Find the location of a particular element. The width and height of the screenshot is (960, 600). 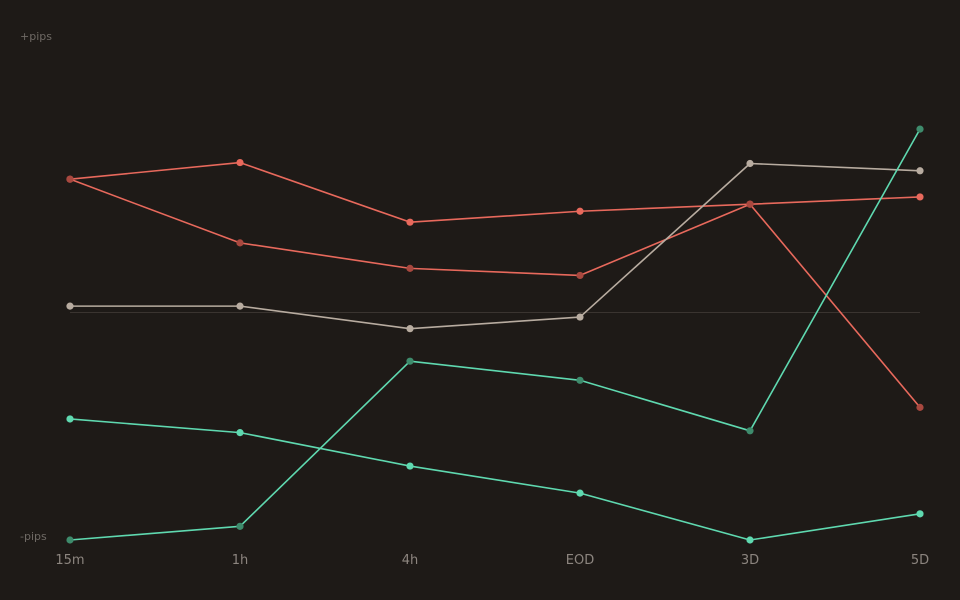

series-4-point-4h is located at coordinates (410, 361).